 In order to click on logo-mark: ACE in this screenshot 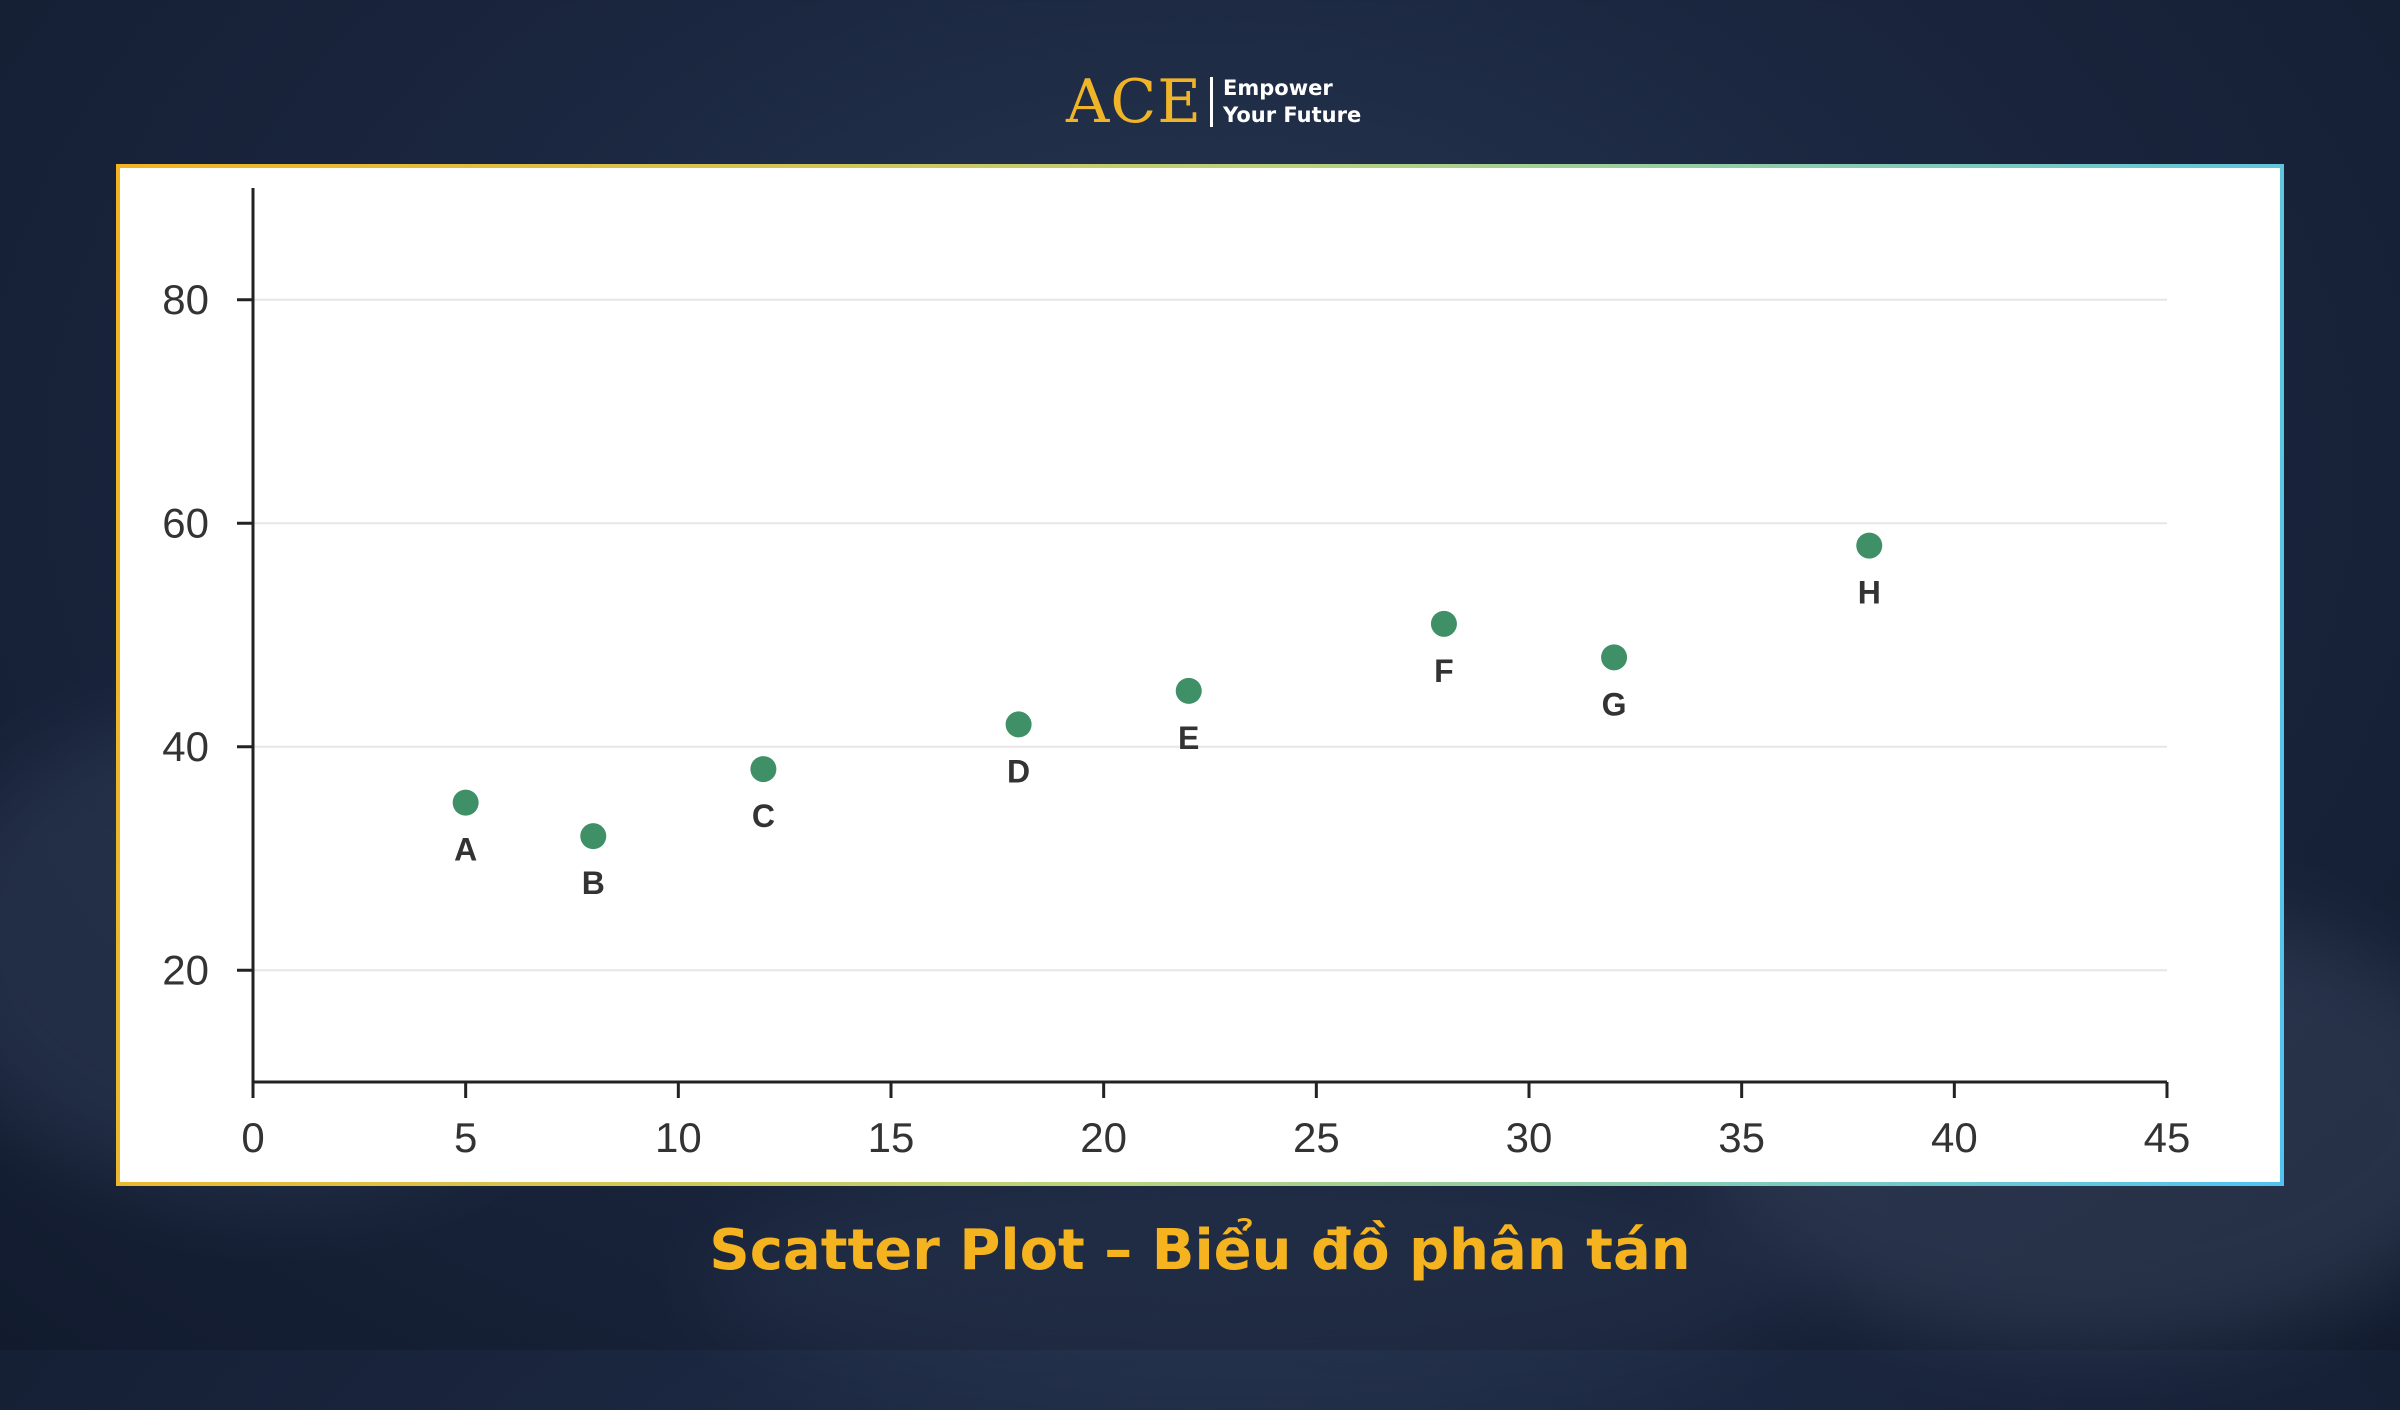, I will do `click(1134, 102)`.